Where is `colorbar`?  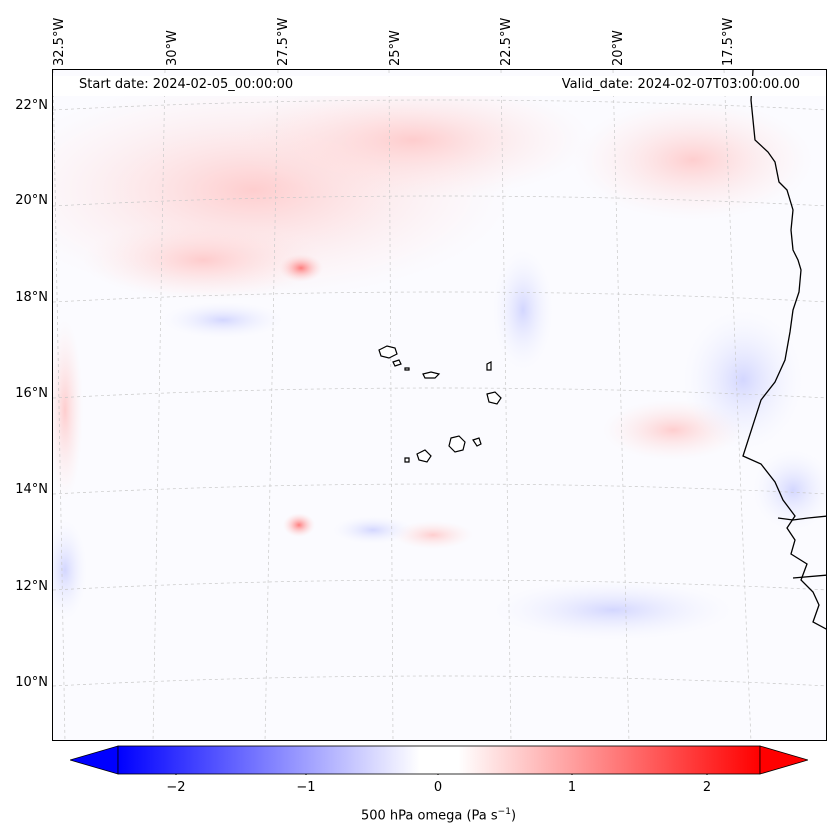 colorbar is located at coordinates (439, 760).